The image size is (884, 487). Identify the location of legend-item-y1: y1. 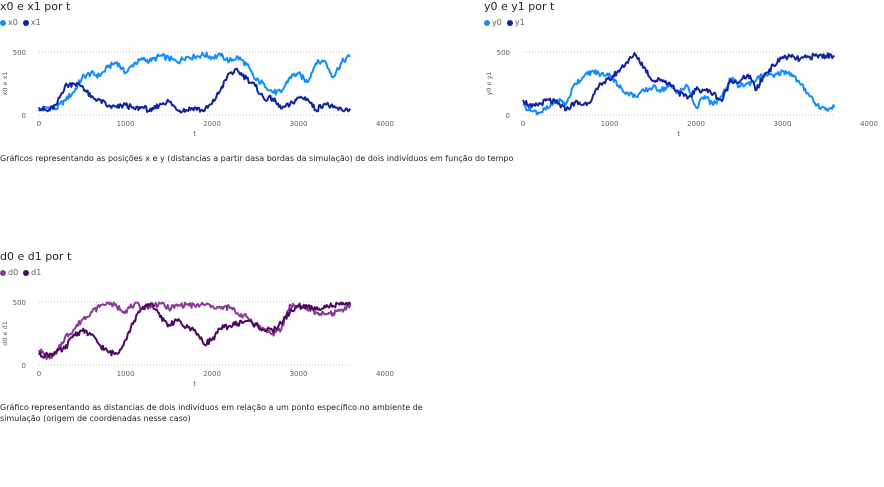
(515, 22).